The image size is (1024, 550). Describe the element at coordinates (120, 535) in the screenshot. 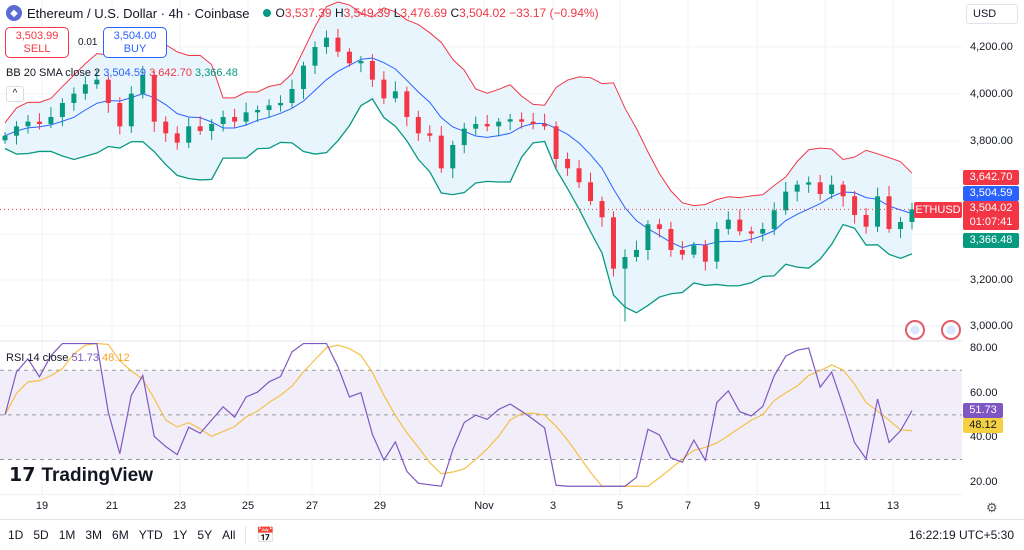

I see `range-6m: 6M` at that location.